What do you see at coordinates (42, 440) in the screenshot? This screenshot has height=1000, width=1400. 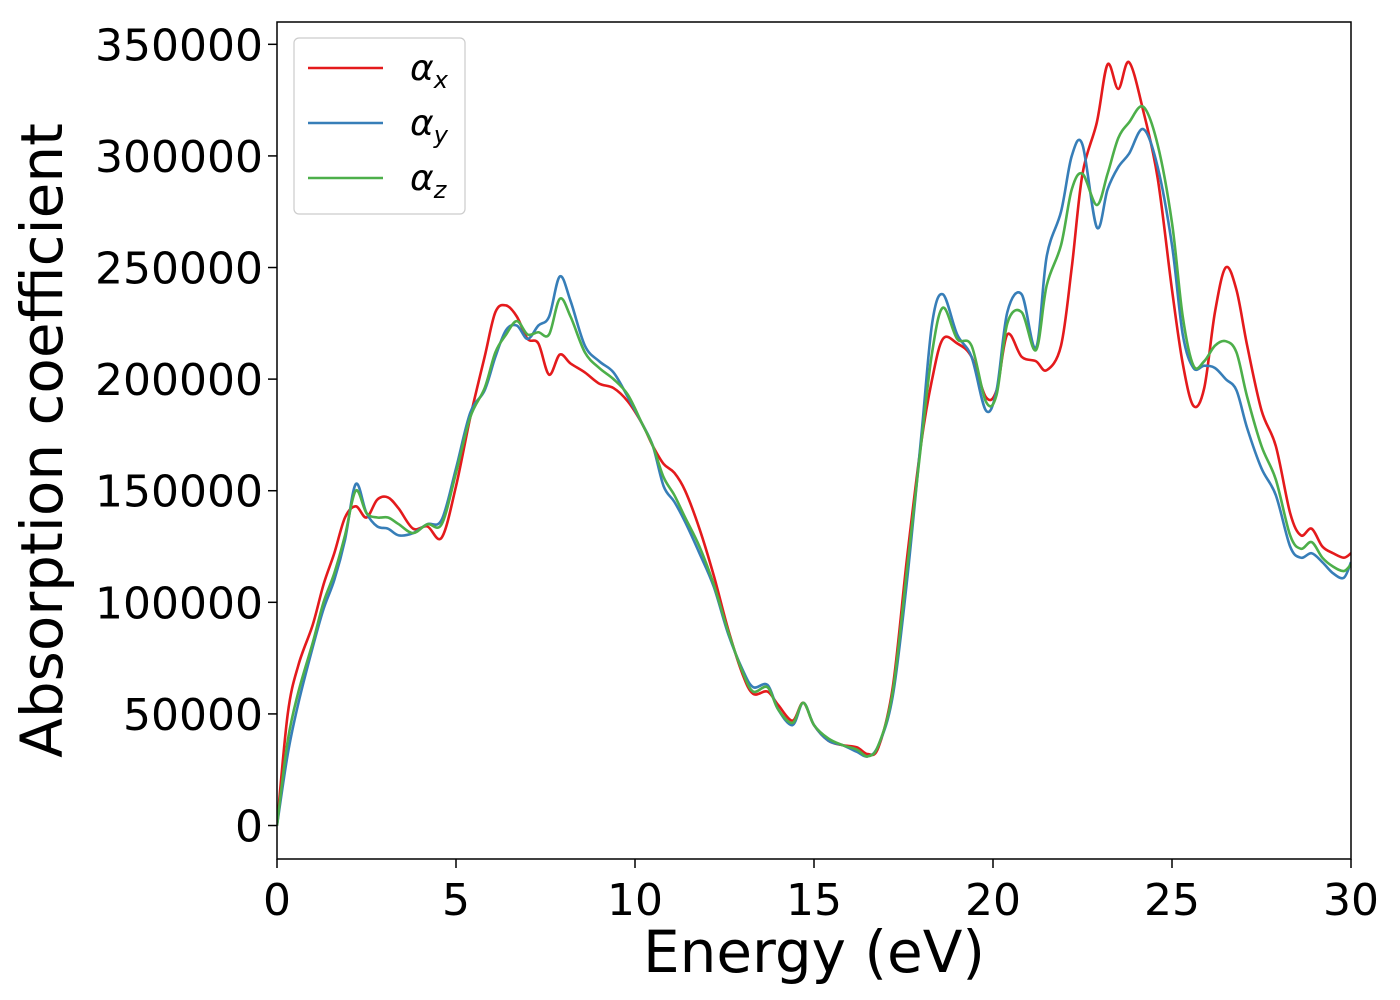 I see `y-axis-title: Absorption coefficient` at bounding box center [42, 440].